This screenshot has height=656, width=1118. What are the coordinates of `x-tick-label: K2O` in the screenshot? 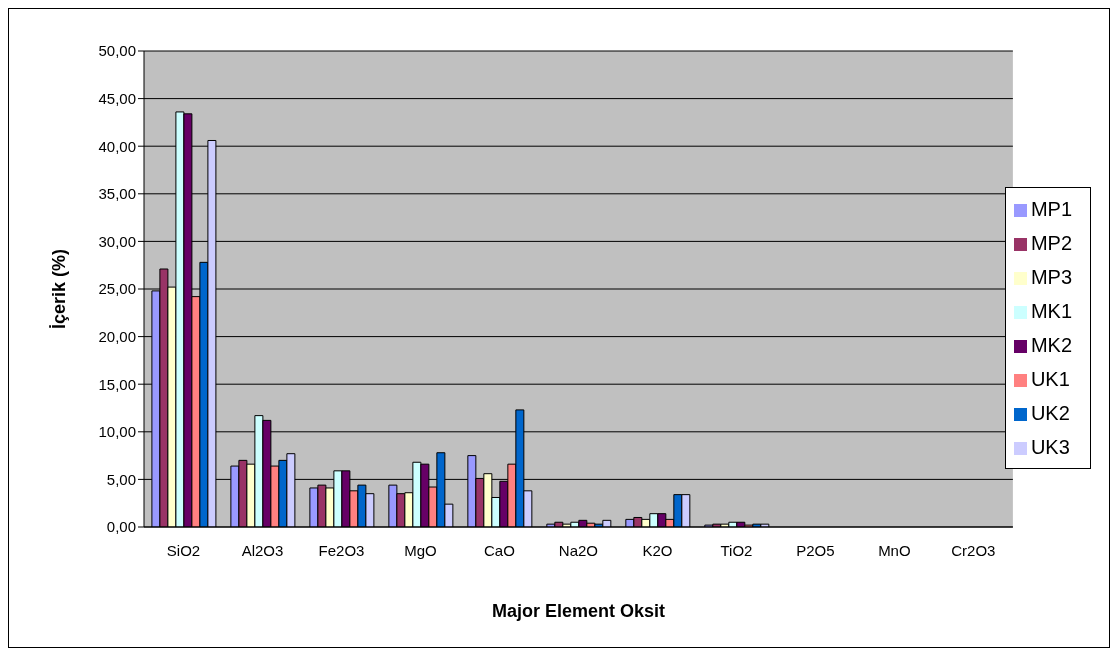 It's located at (657, 550).